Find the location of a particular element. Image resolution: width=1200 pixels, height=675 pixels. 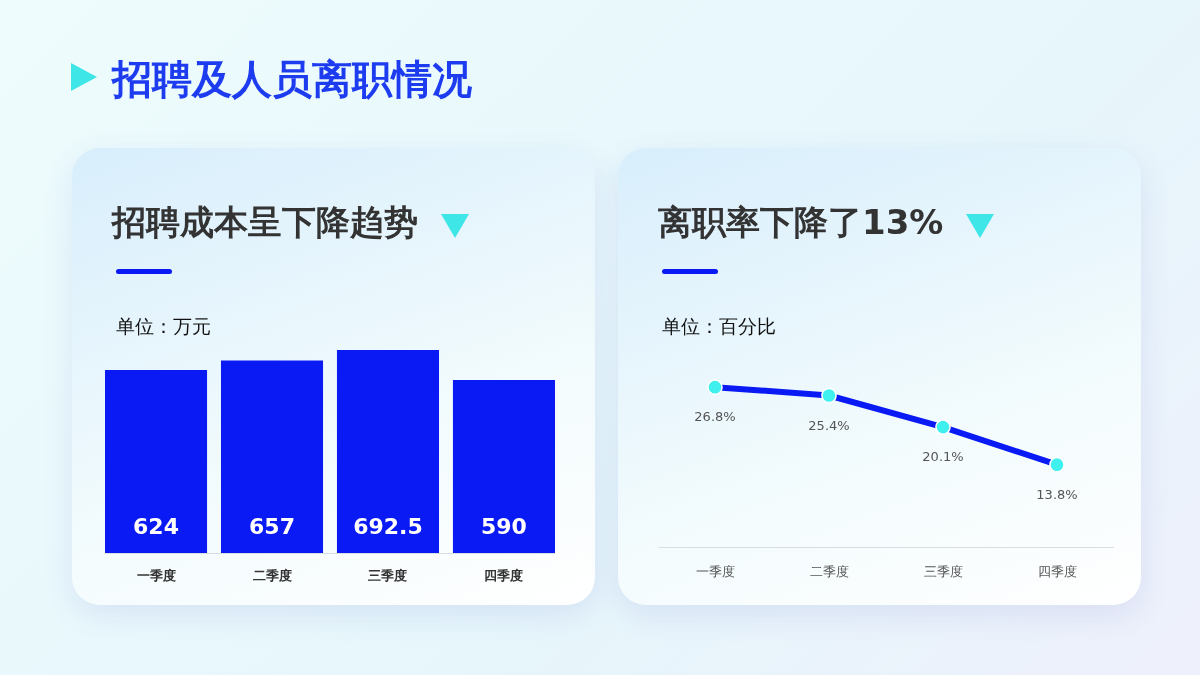

chart-title: 招聘成本呈下降趋势 is located at coordinates (265, 222).